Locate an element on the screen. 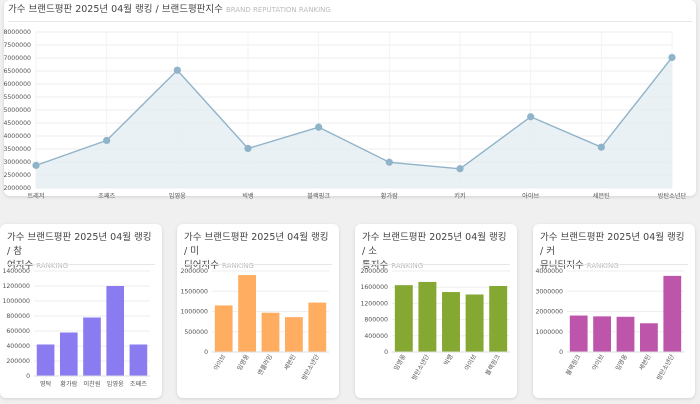  media-title-divider is located at coordinates (258, 264).